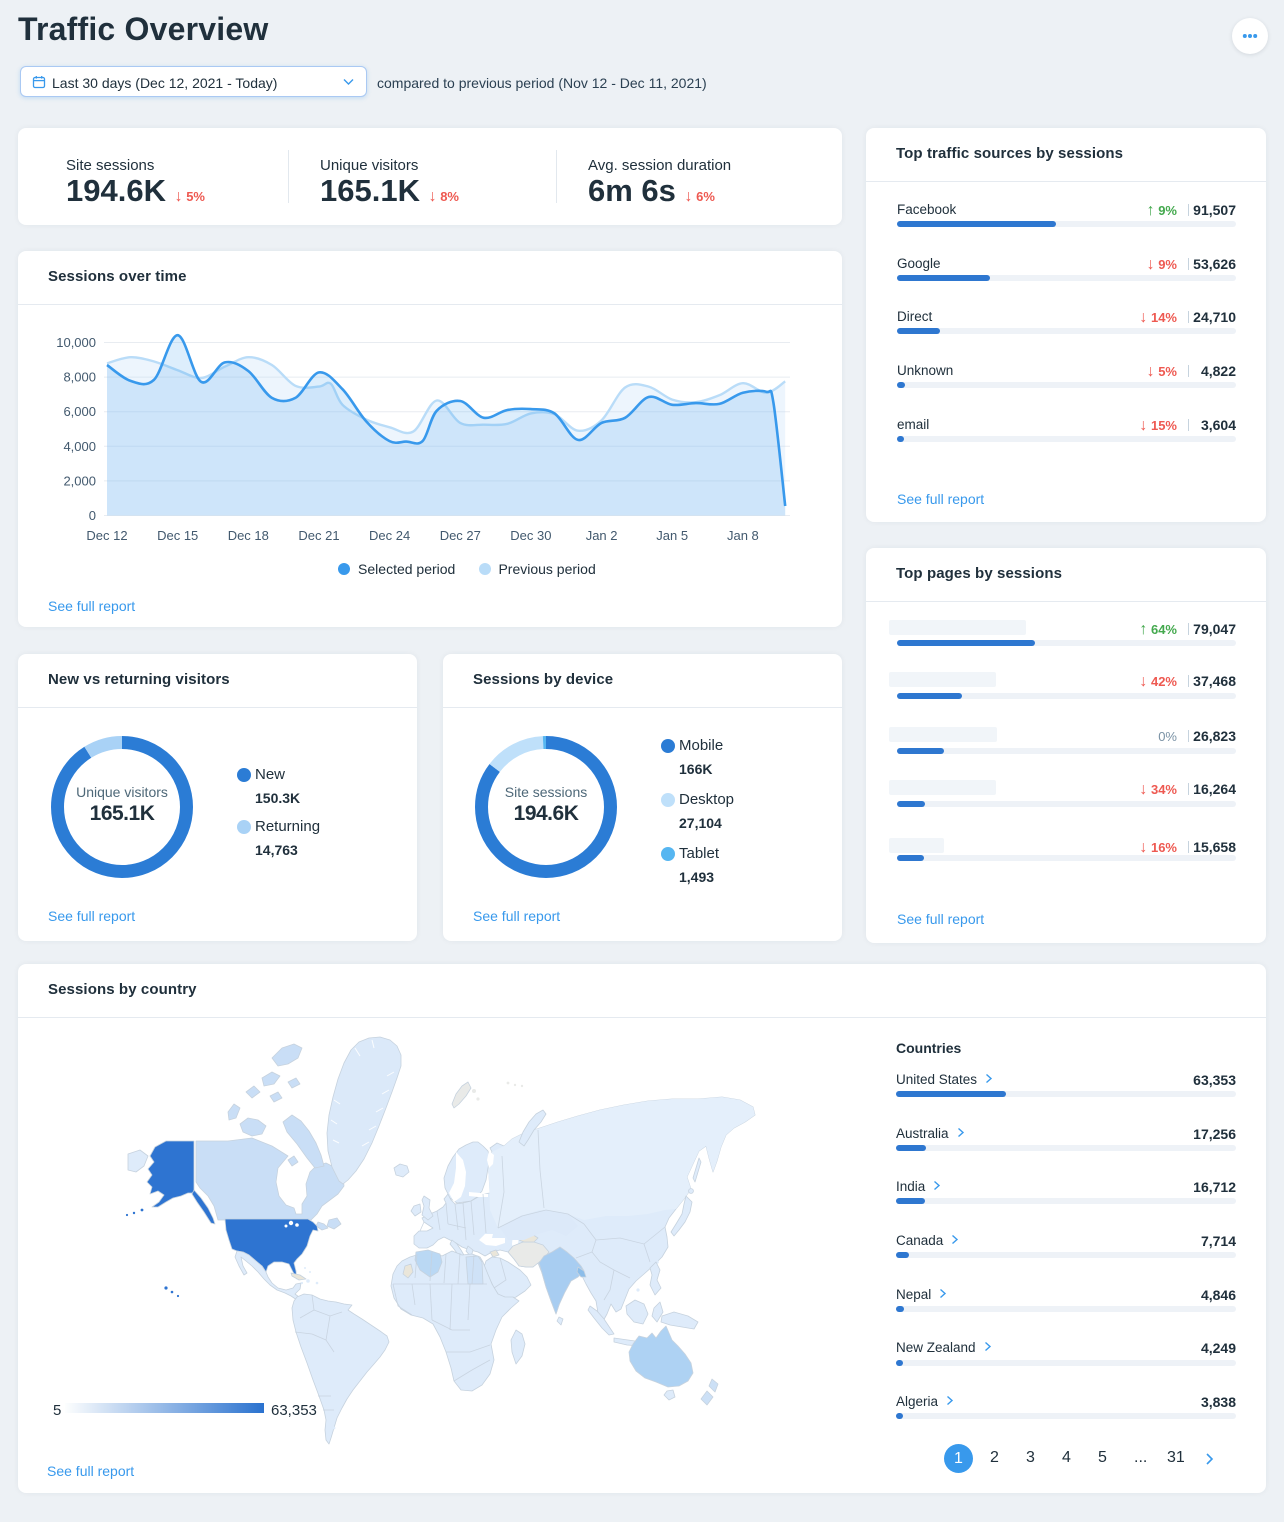  I want to click on svg-text: Dec 27, so click(460, 535).